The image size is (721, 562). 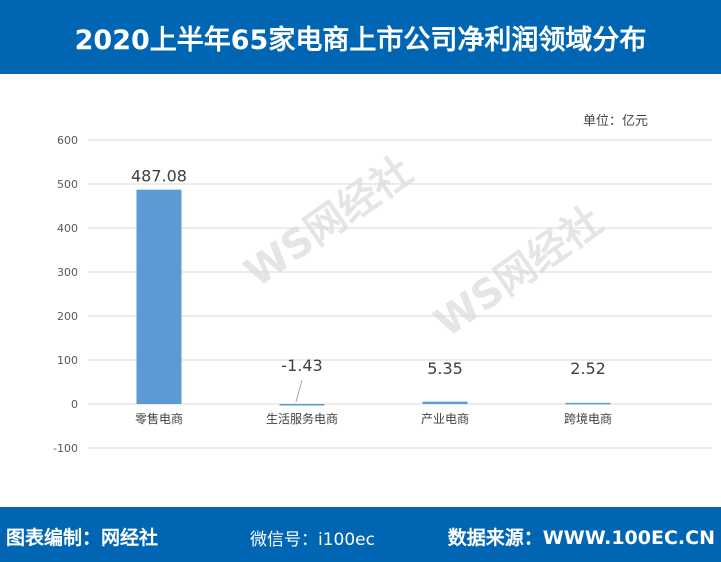 What do you see at coordinates (588, 368) in the screenshot?
I see `data-label: 2.52` at bounding box center [588, 368].